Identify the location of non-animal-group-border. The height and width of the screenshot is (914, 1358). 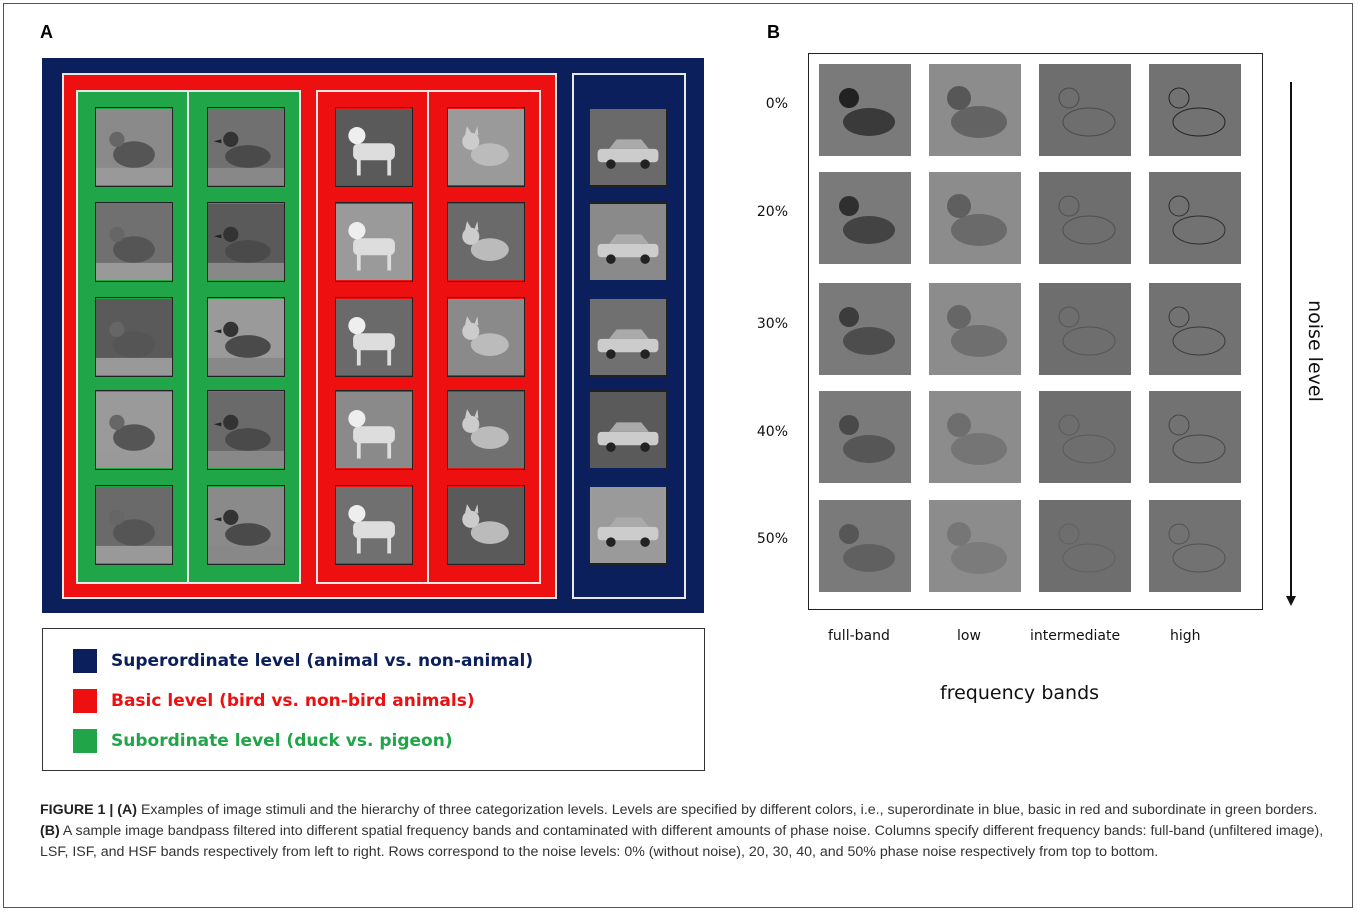
(629, 336).